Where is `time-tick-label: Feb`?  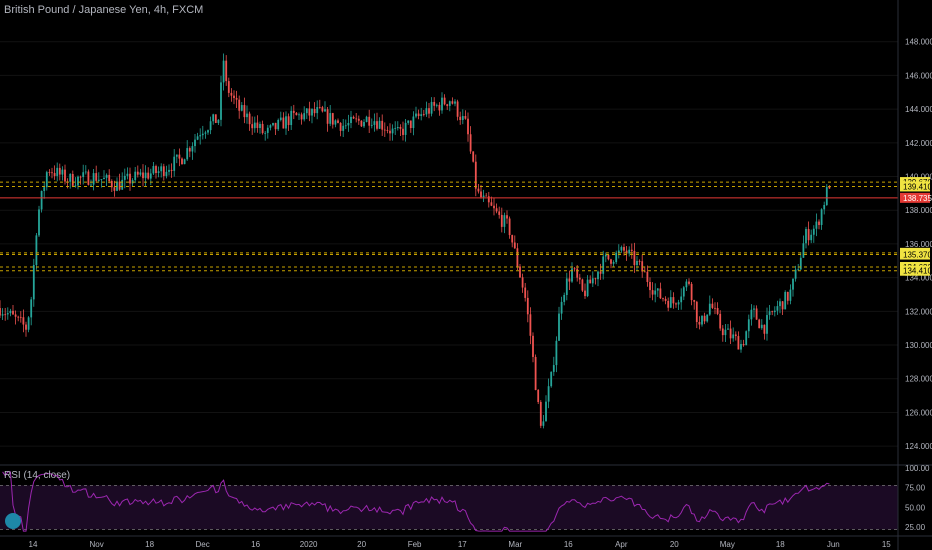
time-tick-label: Feb is located at coordinates (415, 544).